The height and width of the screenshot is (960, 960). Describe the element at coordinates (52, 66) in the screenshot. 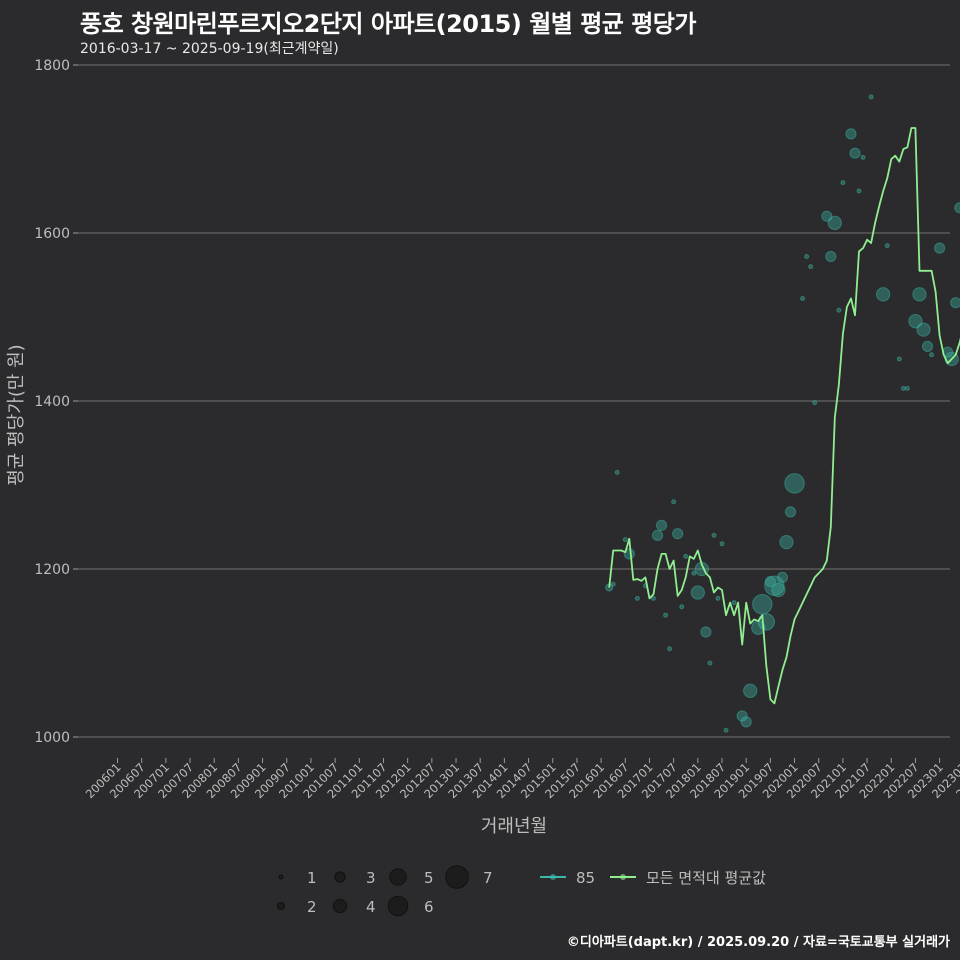

I see `y-tick-label: 1800` at that location.